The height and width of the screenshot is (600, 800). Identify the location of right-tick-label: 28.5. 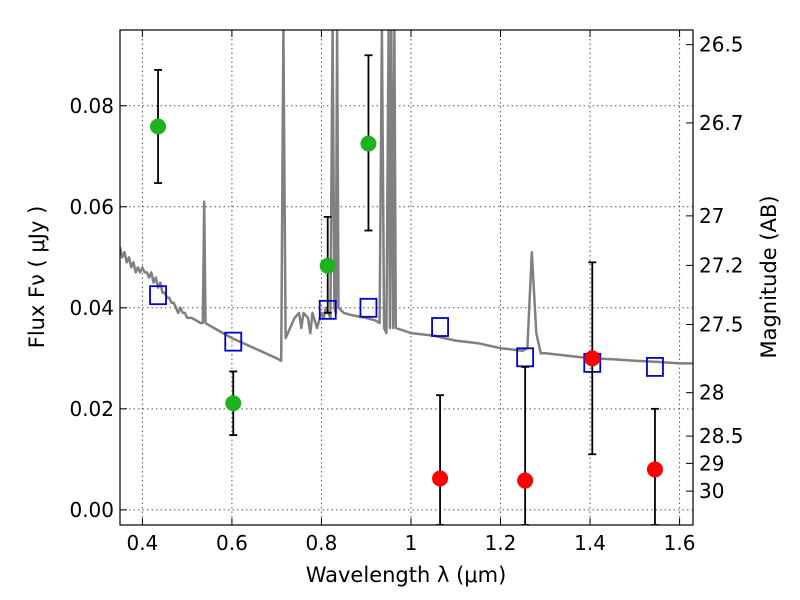
(721, 436).